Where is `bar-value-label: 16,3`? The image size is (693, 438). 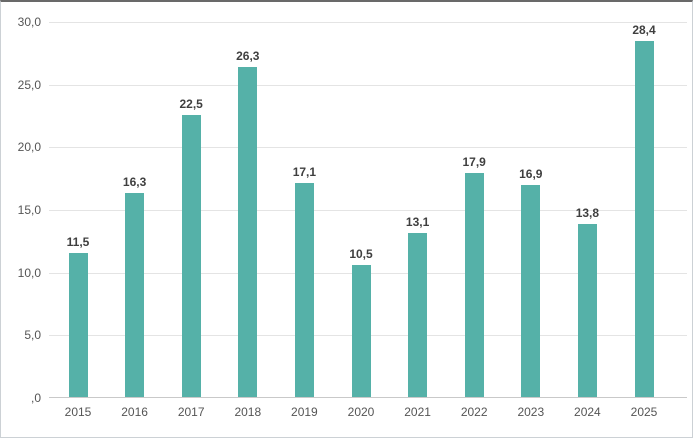
bar-value-label: 16,3 is located at coordinates (134, 181).